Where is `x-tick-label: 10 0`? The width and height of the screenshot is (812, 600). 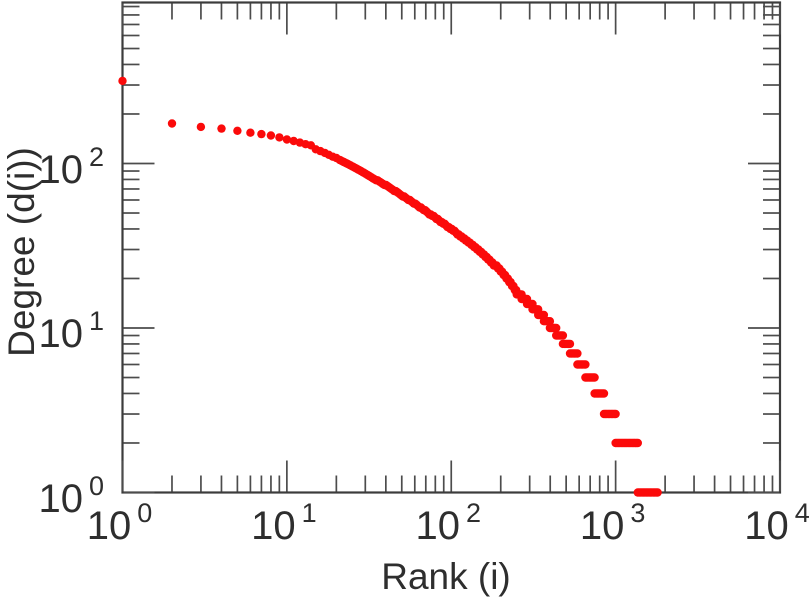
x-tick-label: 10 0 is located at coordinates (119, 523).